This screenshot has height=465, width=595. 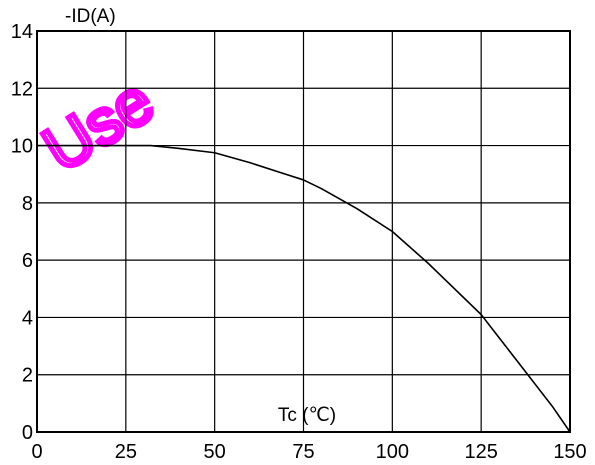 I want to click on x-tick-label-2: 50, so click(x=215, y=452).